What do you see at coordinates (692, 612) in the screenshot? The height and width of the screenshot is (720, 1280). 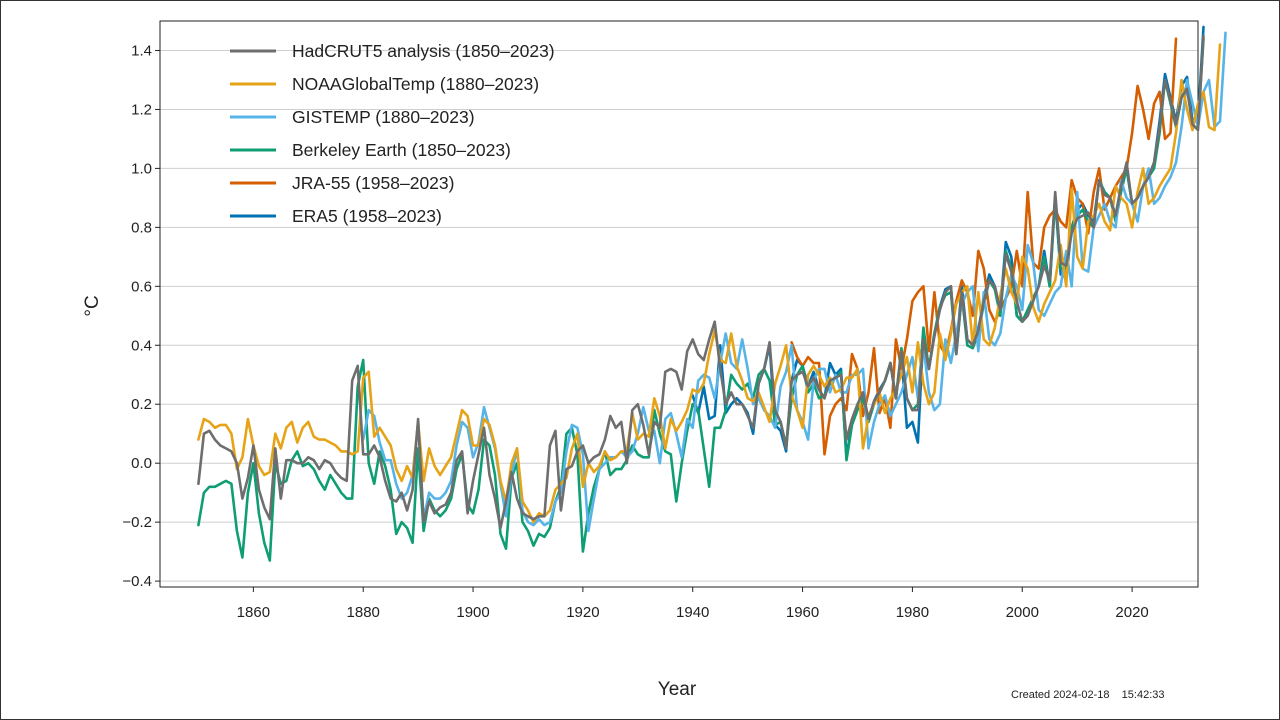 I see `x-tick-label: 1940` at bounding box center [692, 612].